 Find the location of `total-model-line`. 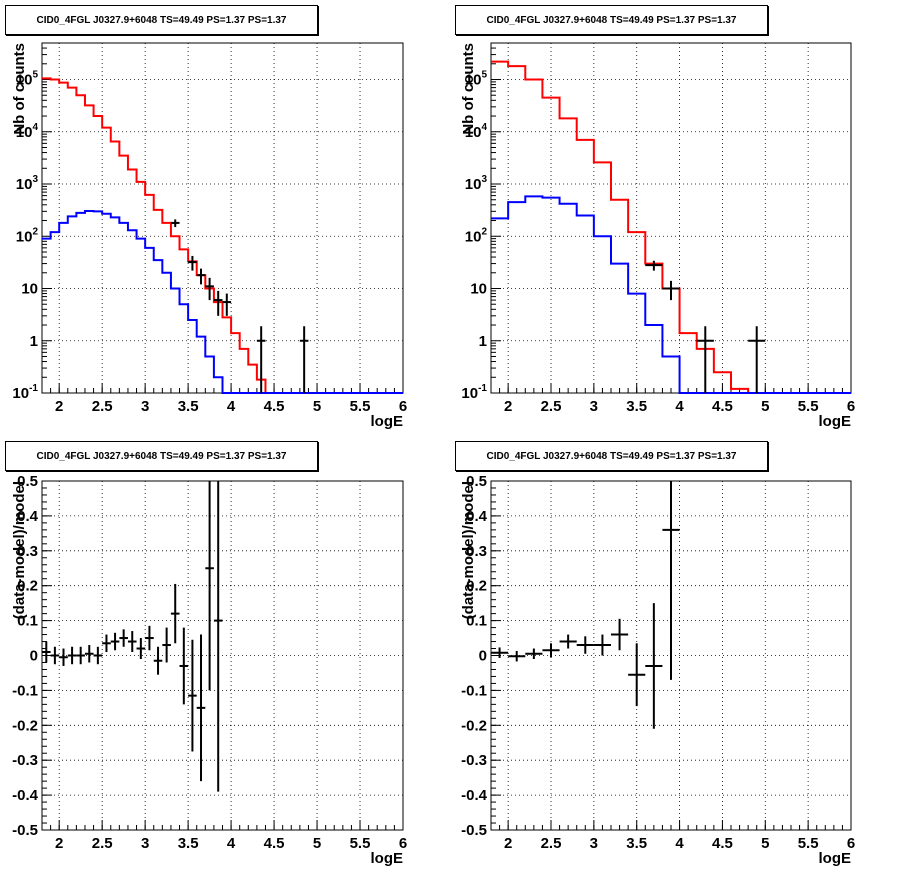

total-model-line is located at coordinates (222, 235).